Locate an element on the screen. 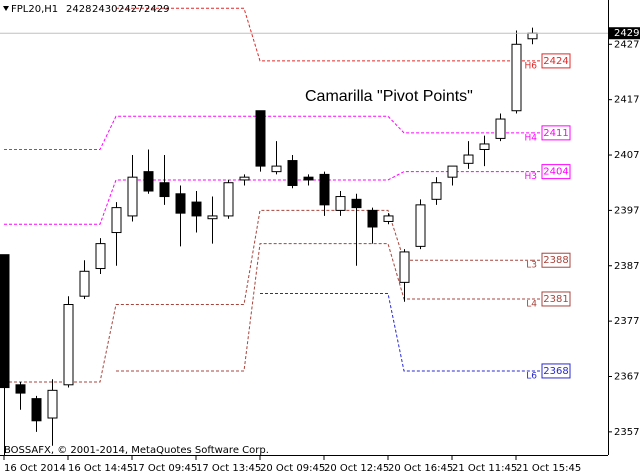 Image resolution: width=640 pixels, height=476 pixels. level-name: H4 is located at coordinates (531, 138).